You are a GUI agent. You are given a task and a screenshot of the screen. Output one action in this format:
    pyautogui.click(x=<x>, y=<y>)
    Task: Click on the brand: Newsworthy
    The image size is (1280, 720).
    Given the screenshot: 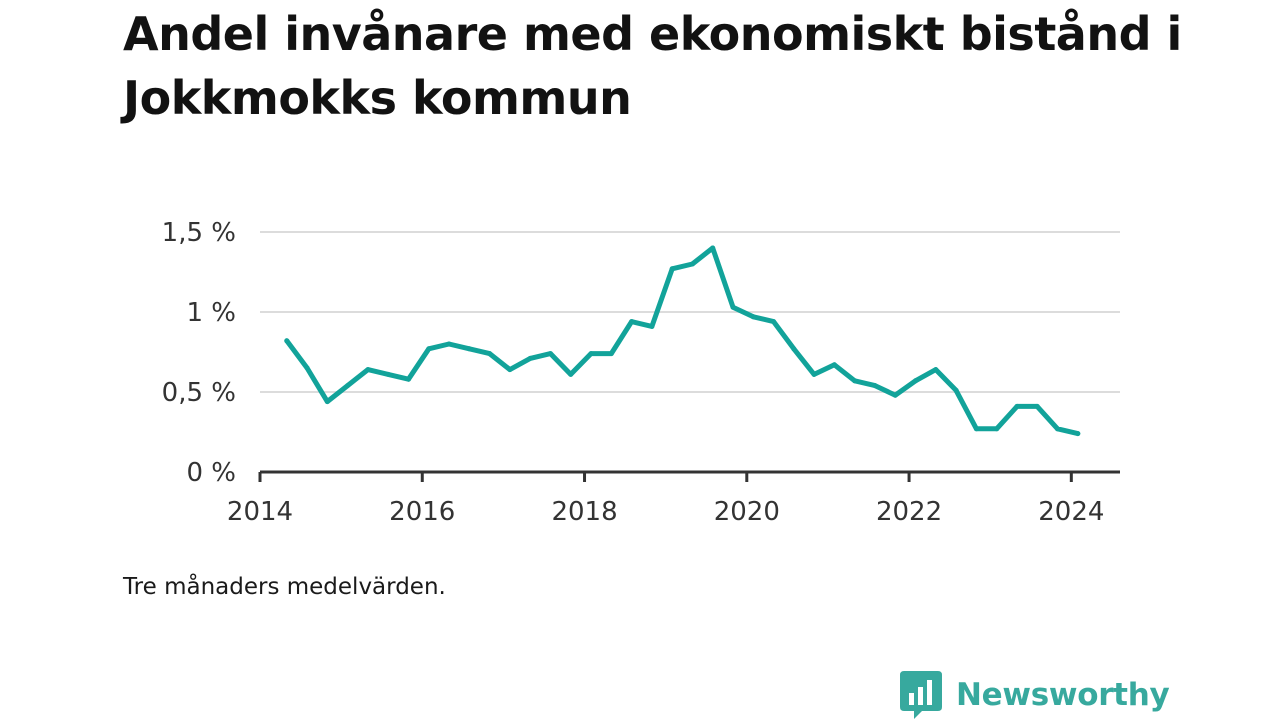 What is the action you would take?
    pyautogui.click(x=1035, y=695)
    